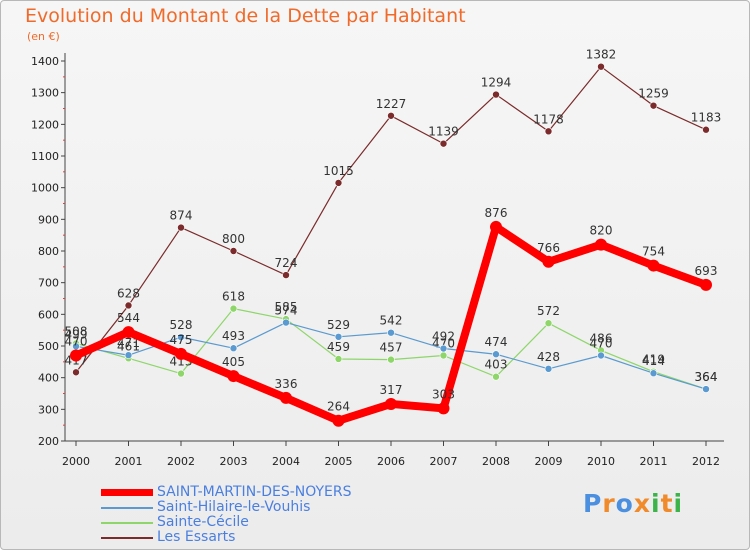 This screenshot has width=750, height=550. I want to click on data-label: 876, so click(496, 213).